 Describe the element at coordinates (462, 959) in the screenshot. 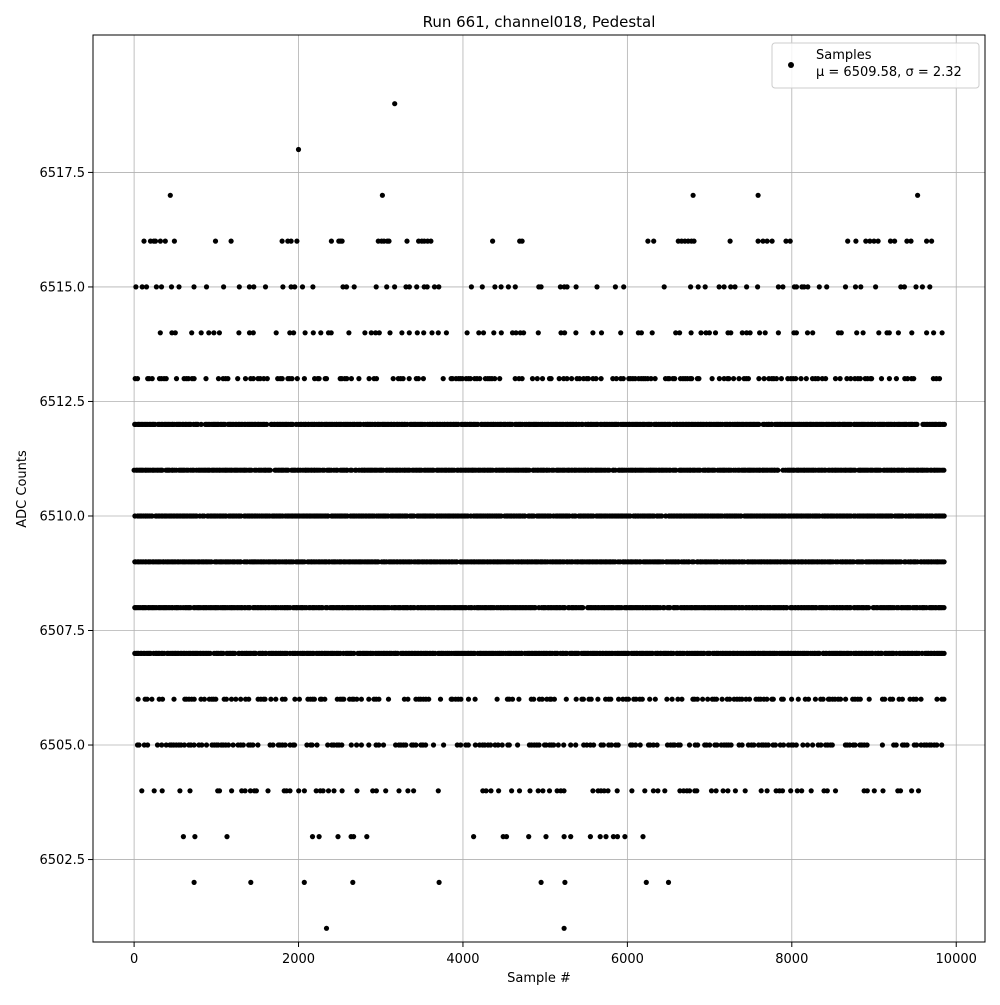

I see `x-tick-label: 4000` at that location.